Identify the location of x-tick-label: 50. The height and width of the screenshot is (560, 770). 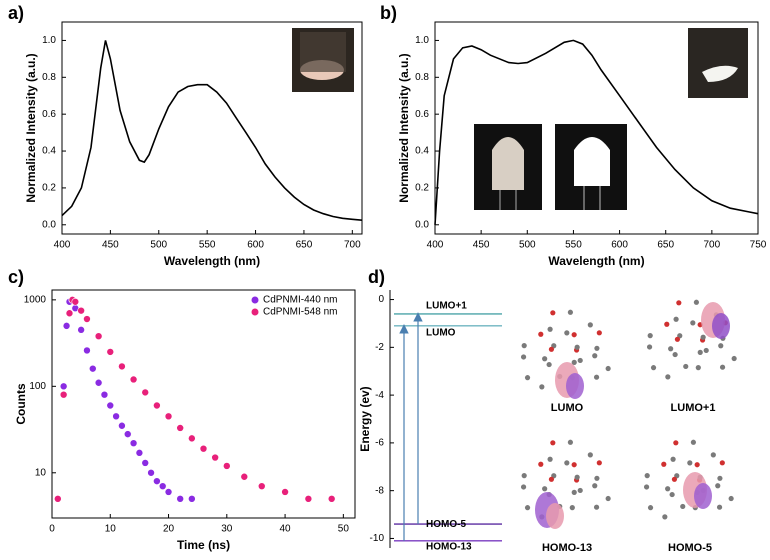
(344, 529).